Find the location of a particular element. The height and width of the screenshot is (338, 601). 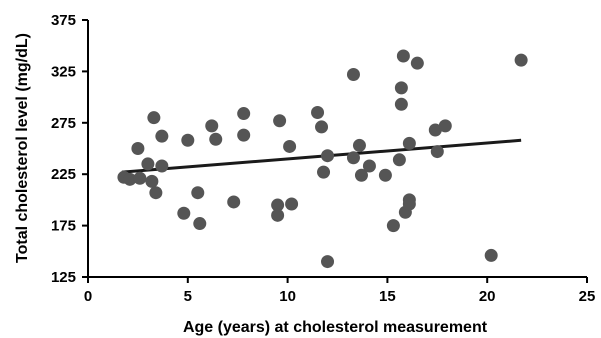

y-tick-label: 225 is located at coordinates (63, 174).